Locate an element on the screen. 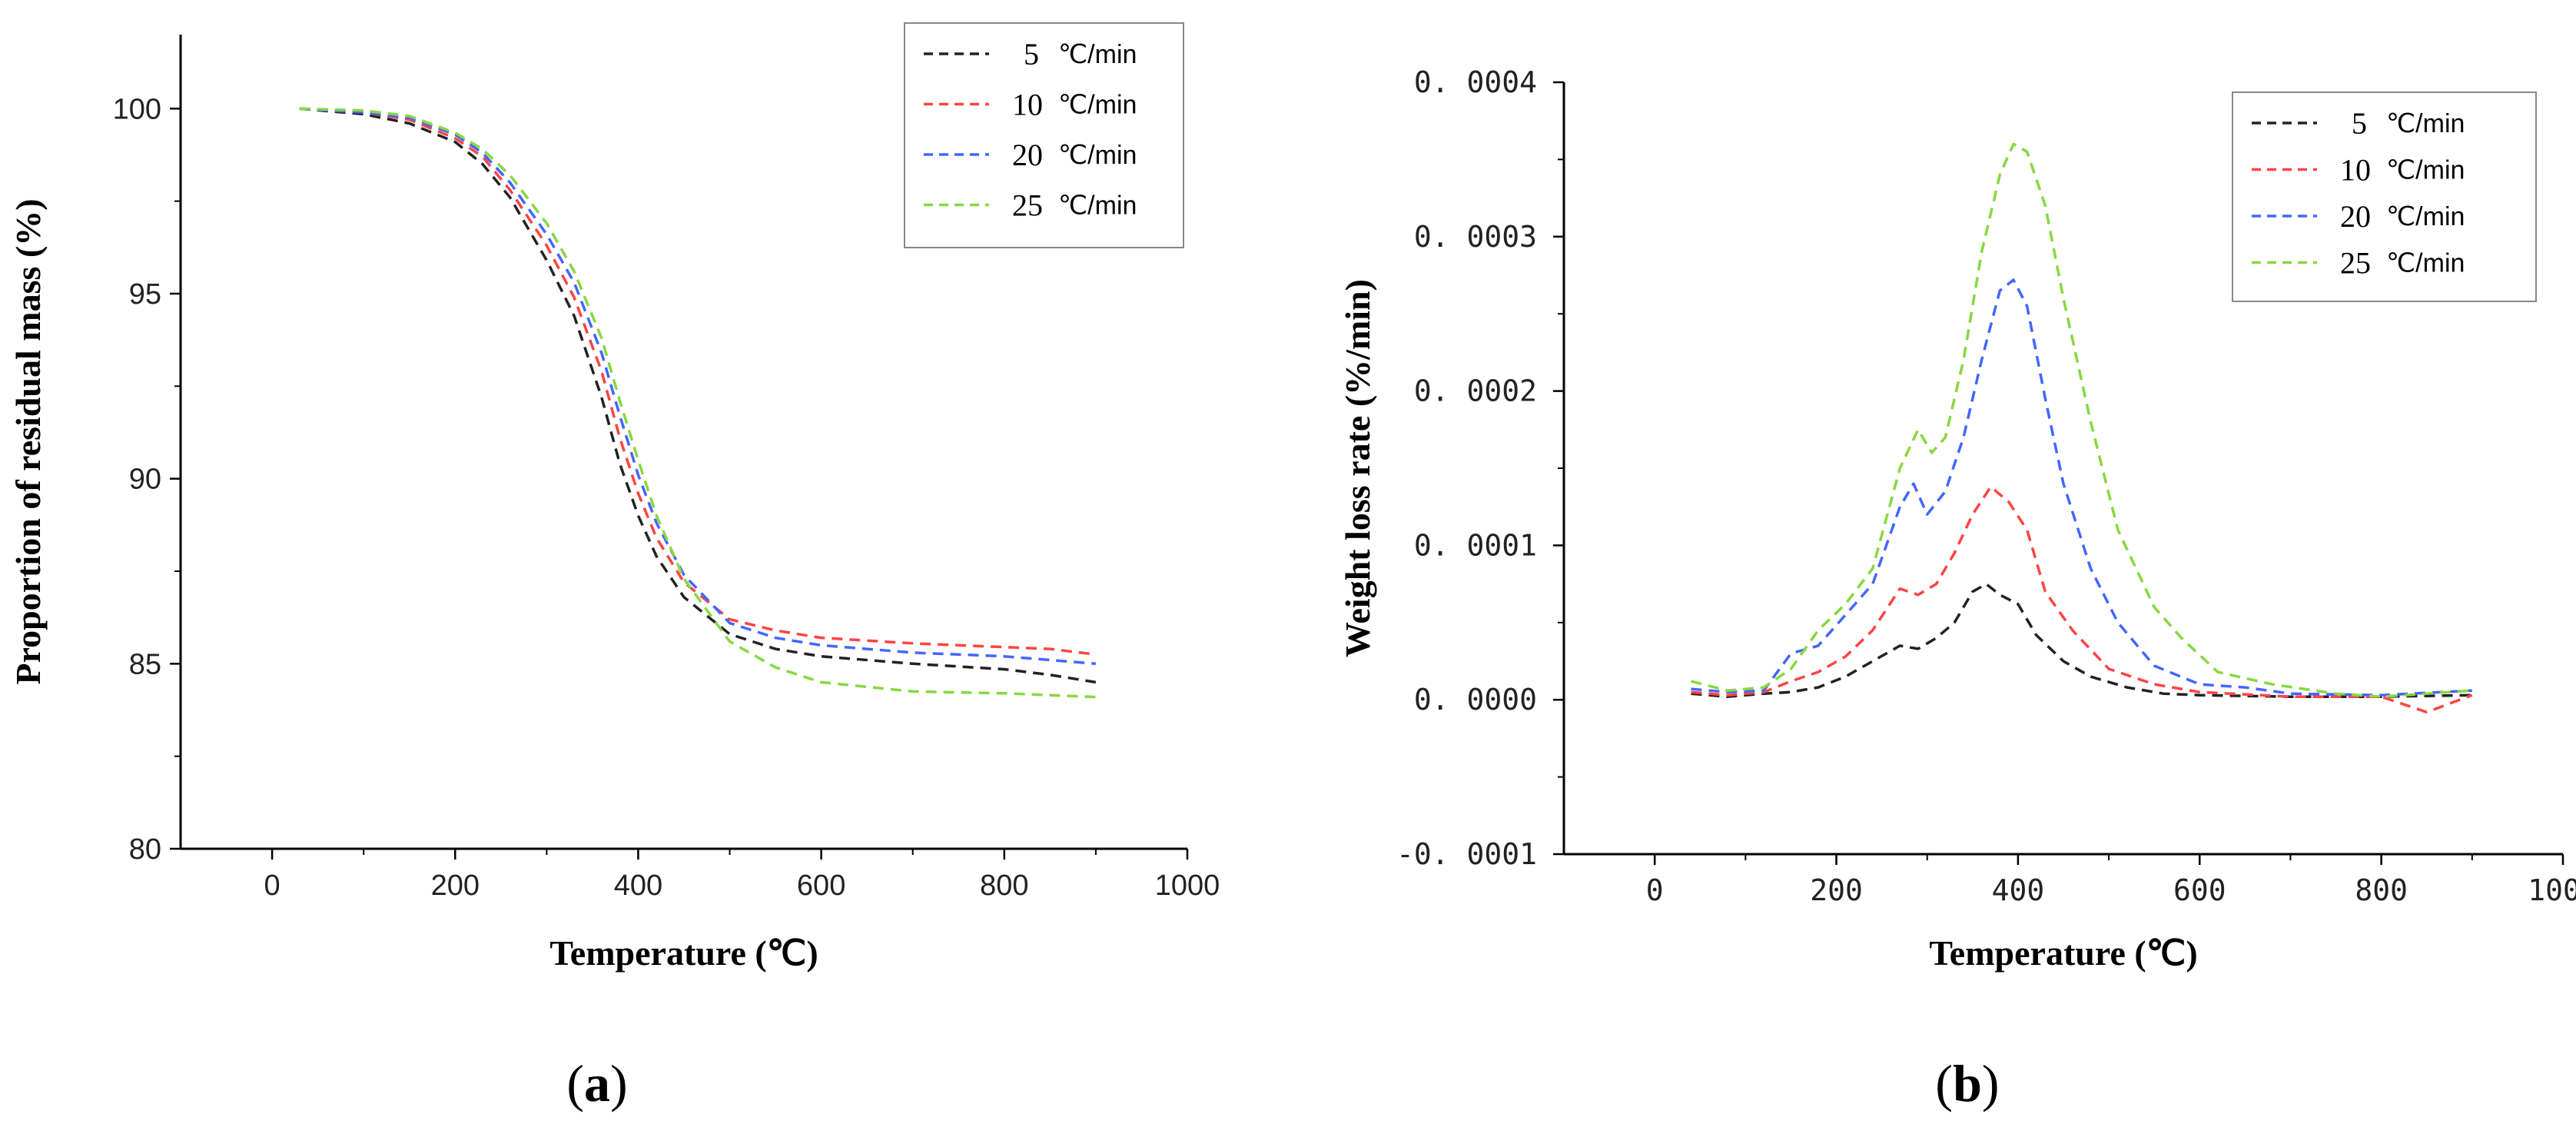  y-tick-label: 80 is located at coordinates (145, 849).